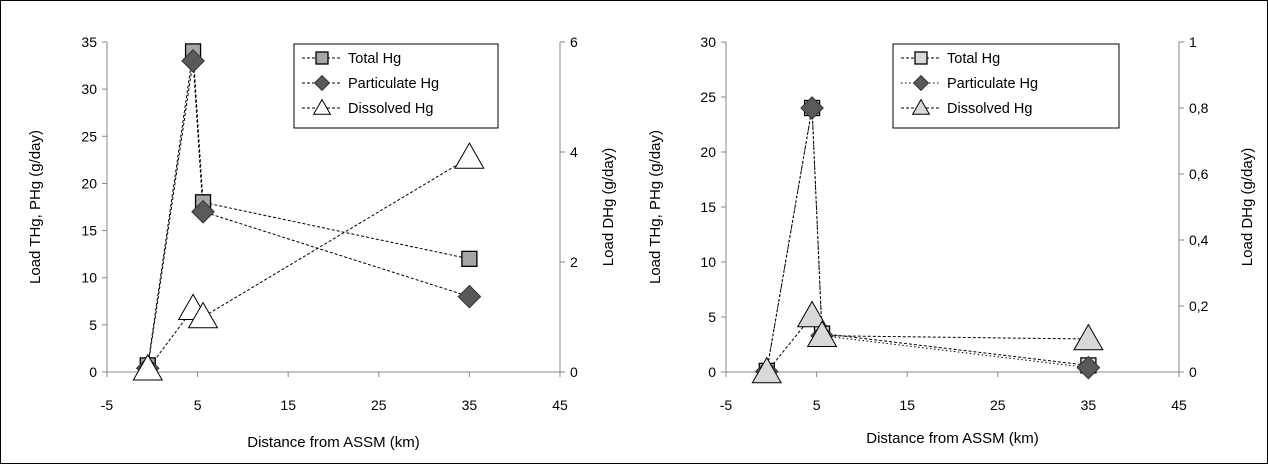 The image size is (1268, 464). I want to click on y-tick-label: 35, so click(89, 42).